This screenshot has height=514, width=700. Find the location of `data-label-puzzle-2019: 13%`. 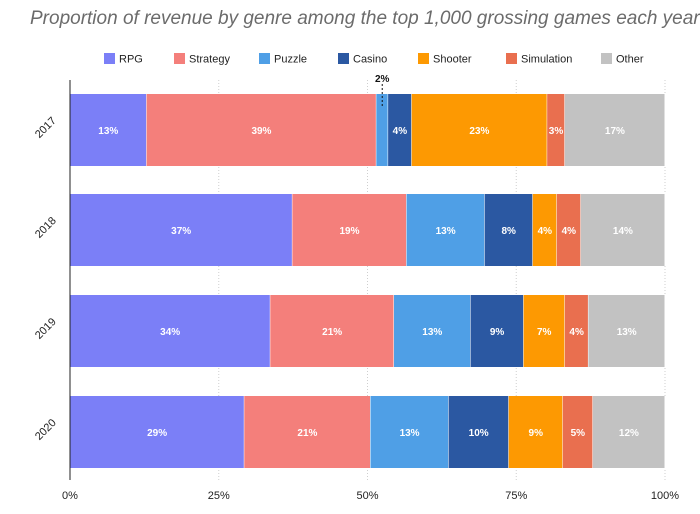

data-label-puzzle-2019: 13% is located at coordinates (432, 332).